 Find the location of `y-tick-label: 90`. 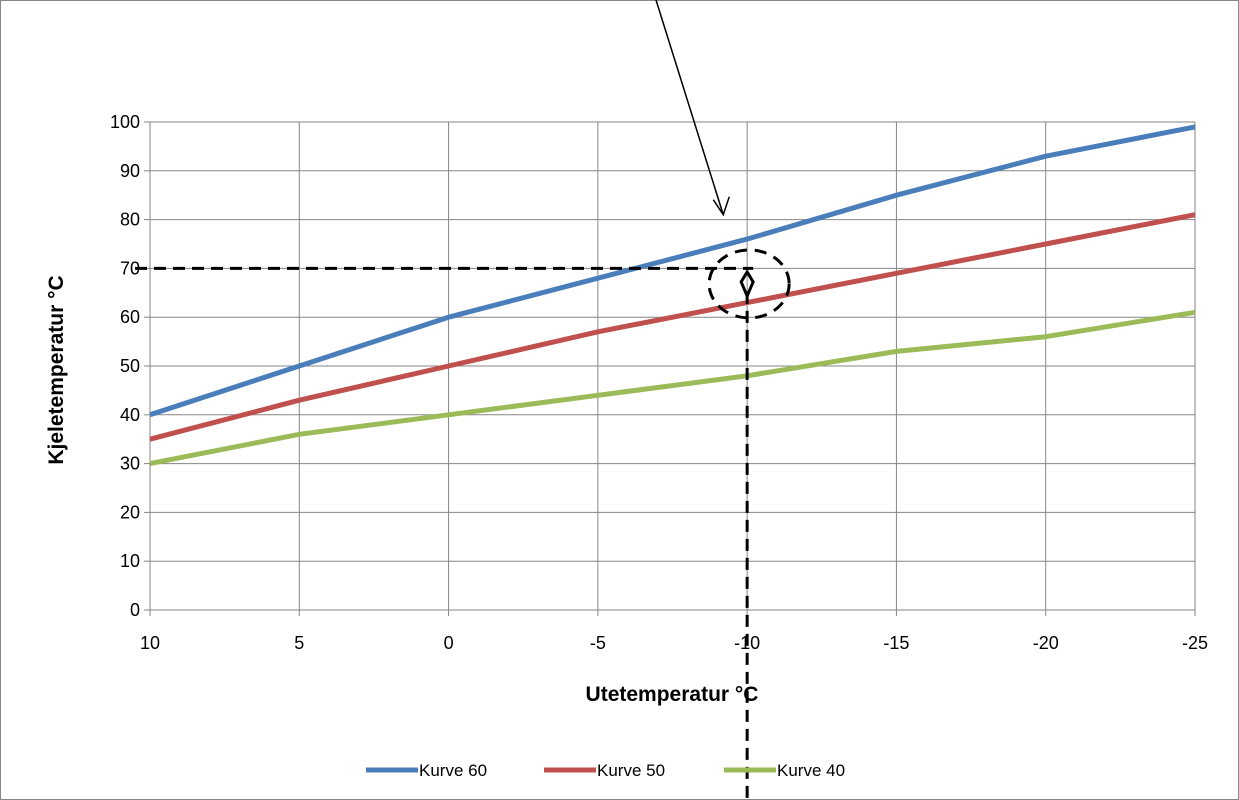

y-tick-label: 90 is located at coordinates (130, 171).